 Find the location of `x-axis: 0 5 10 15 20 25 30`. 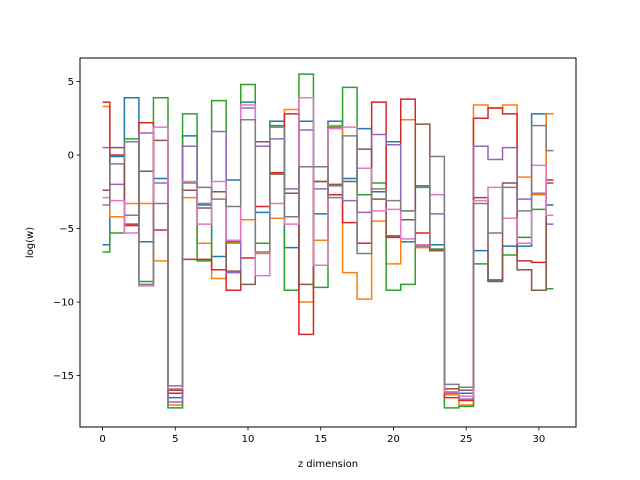

x-axis: 0 5 10 15 20 25 30 is located at coordinates (322, 436).